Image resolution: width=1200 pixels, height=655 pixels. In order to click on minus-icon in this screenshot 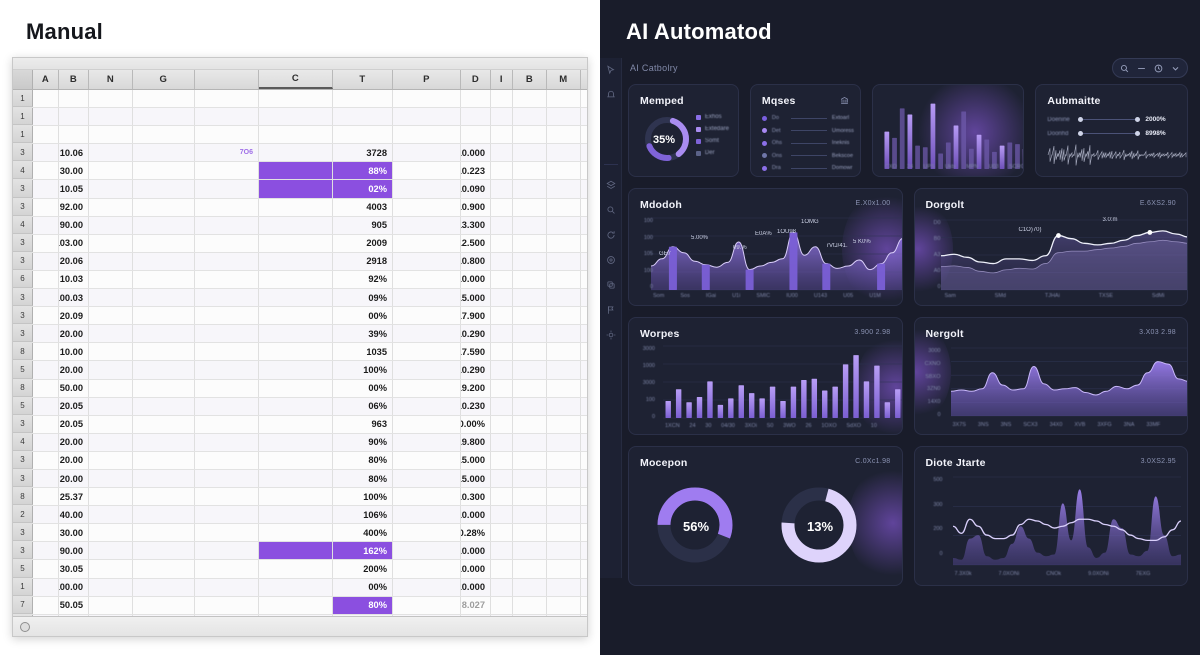, I will do `click(1141, 68)`.